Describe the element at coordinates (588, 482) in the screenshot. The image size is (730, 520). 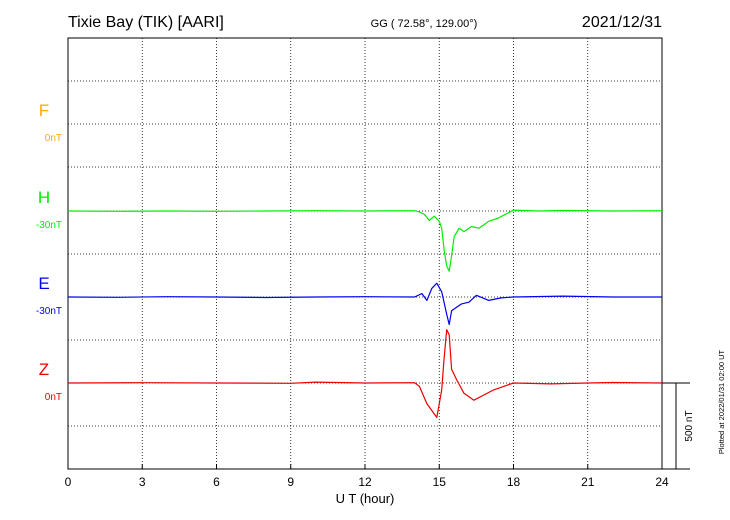
I see `x-tick-label: 21` at that location.